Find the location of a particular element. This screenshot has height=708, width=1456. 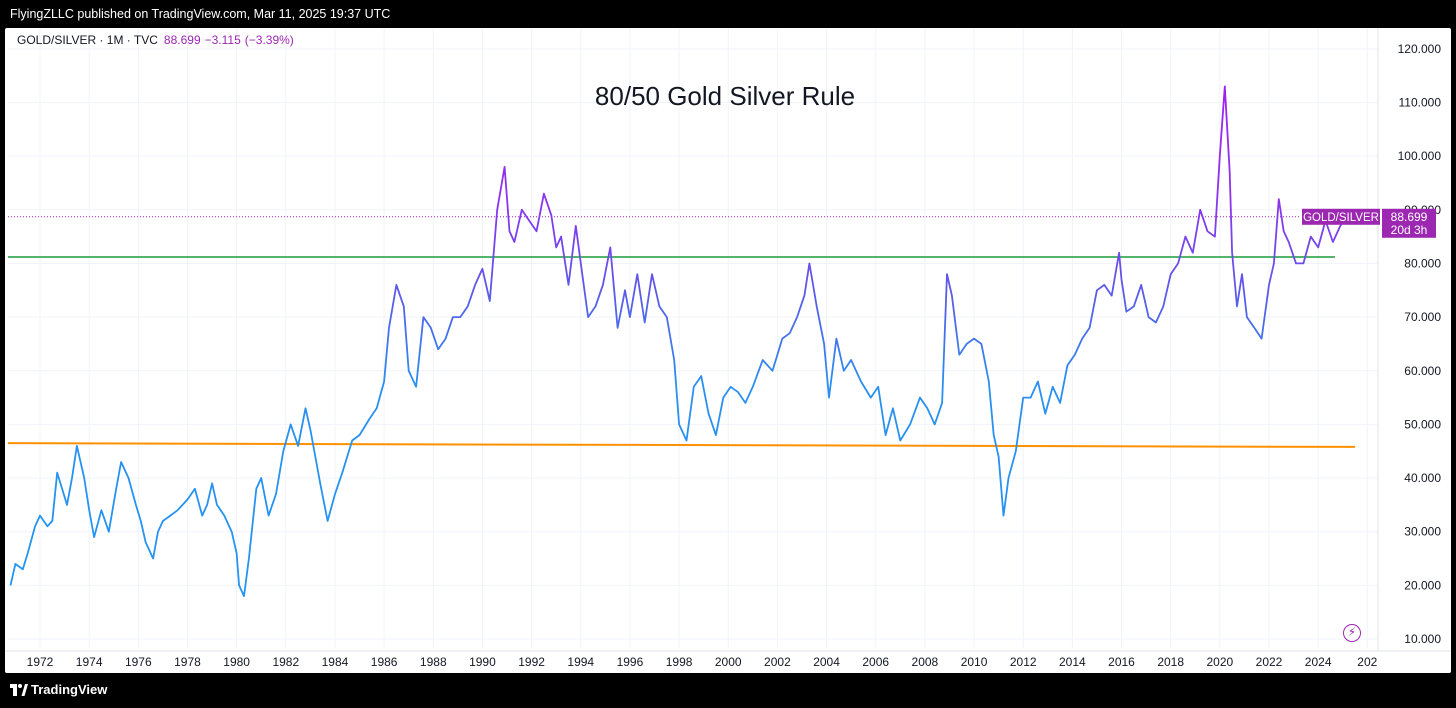

x-tick-label: 202 is located at coordinates (1367, 662).